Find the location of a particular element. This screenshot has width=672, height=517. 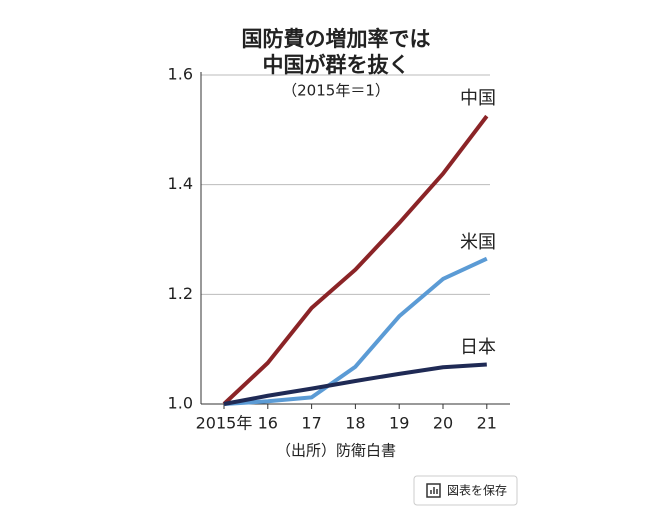

y-tick-label: 1.0 is located at coordinates (180, 403).